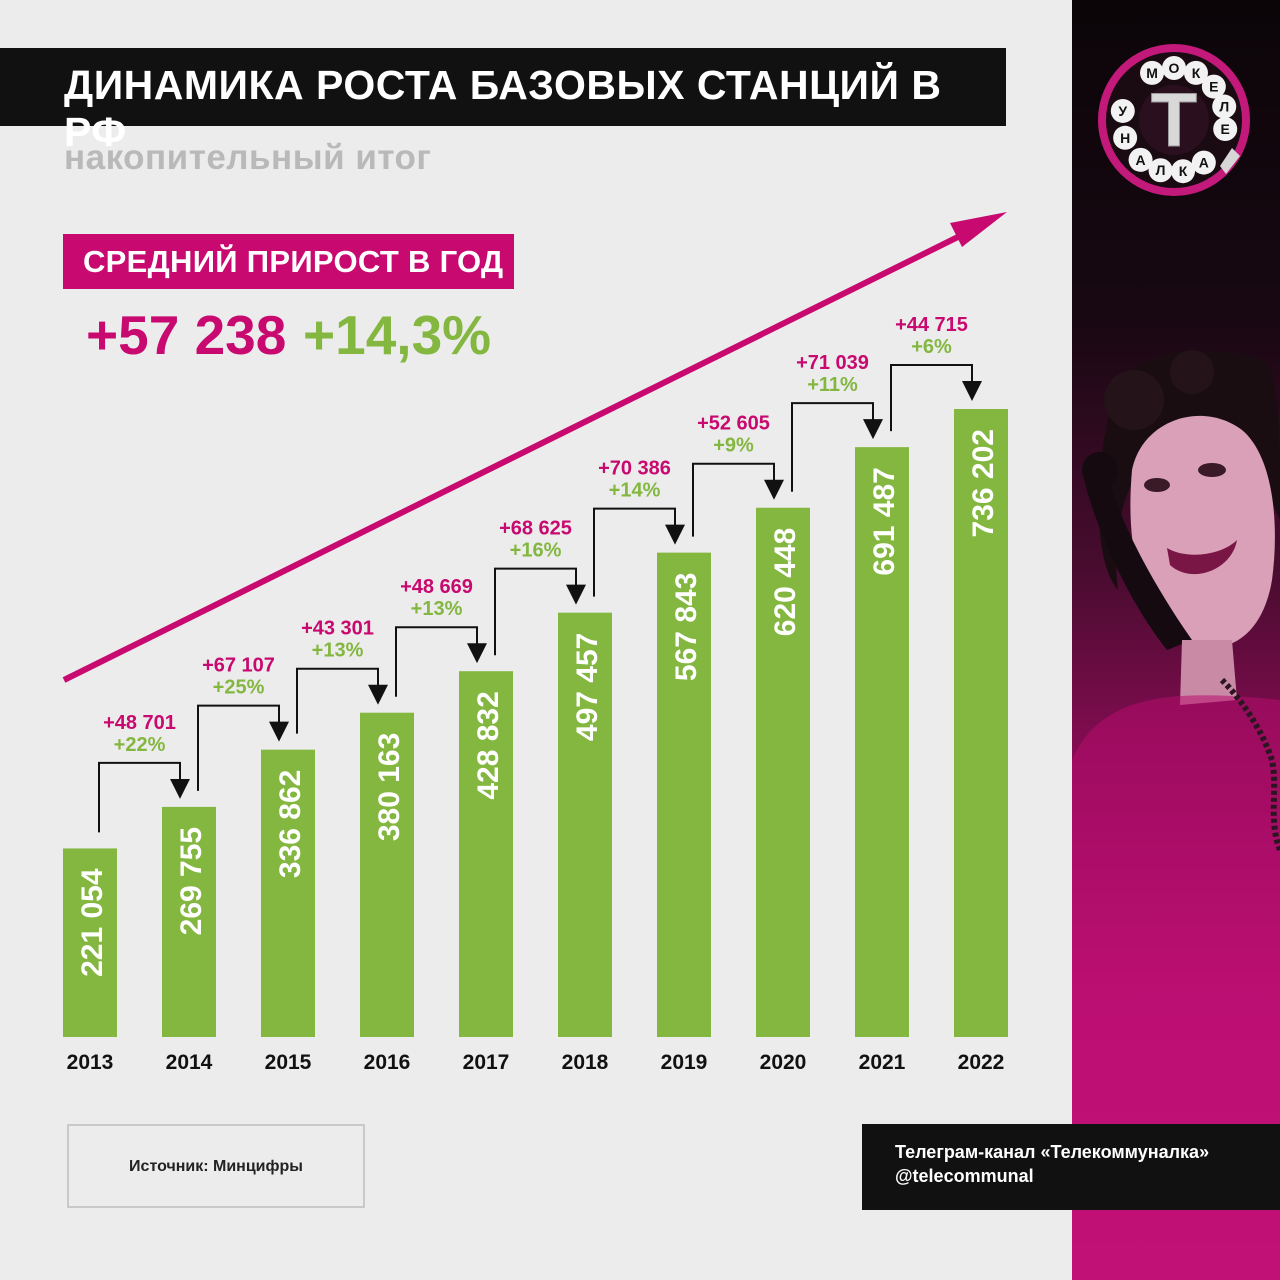 The height and width of the screenshot is (1280, 1280). Describe the element at coordinates (1174, 120) in the screenshot. I see `logo-letter: Т` at that location.